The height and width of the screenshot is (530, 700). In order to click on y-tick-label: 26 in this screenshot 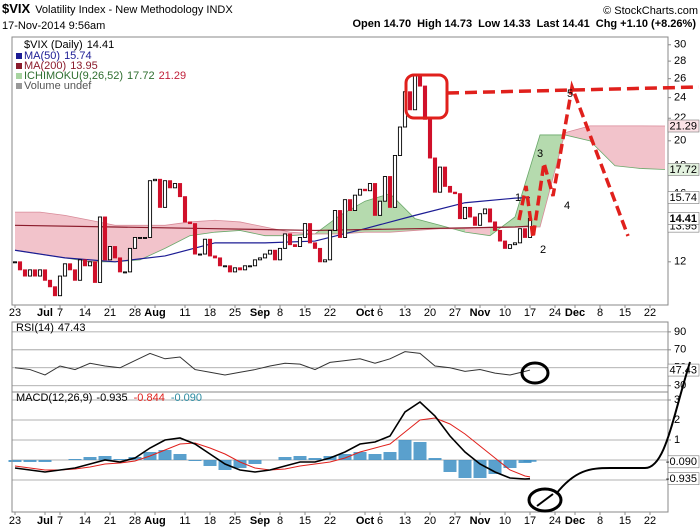, I will do `click(680, 79)`.